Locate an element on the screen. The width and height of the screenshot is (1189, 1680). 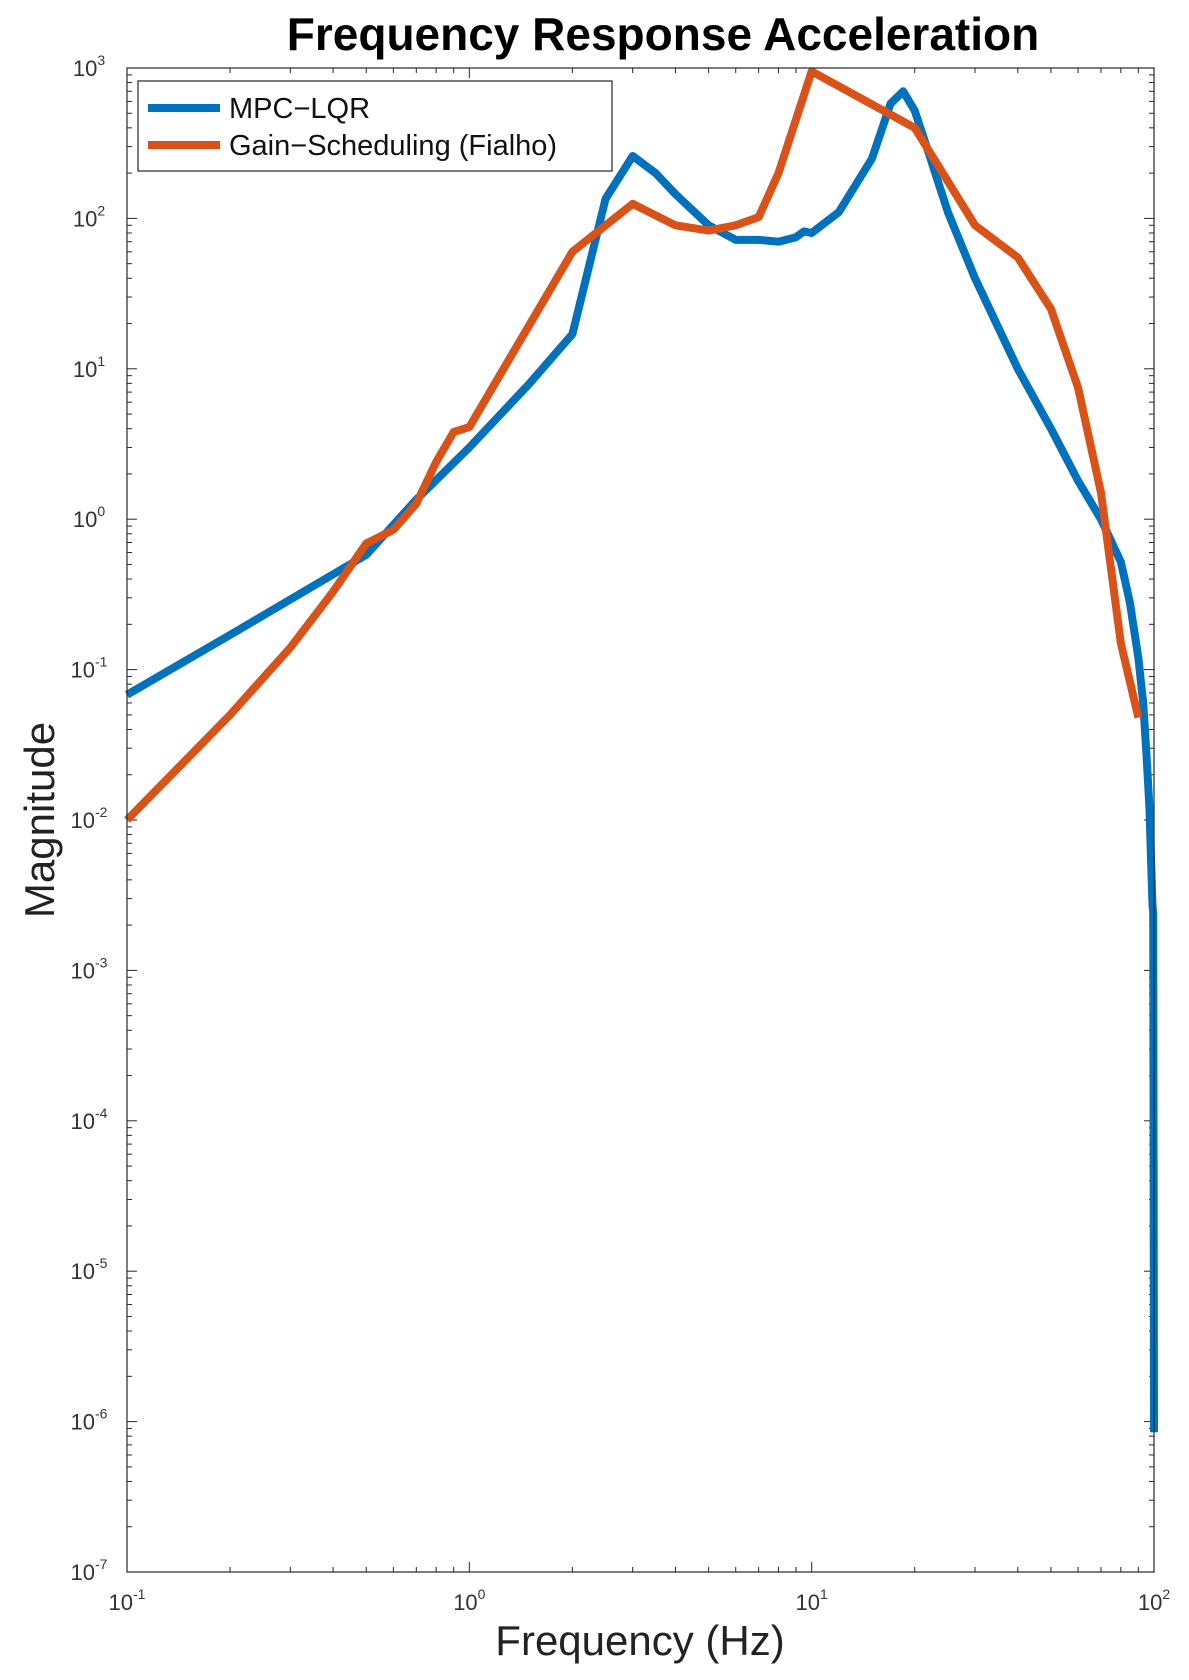
y-tick-label: 10⁻² is located at coordinates (89, 818).